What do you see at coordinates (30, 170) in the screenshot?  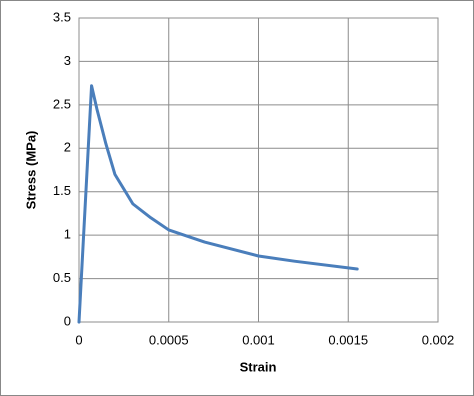 I see `y-axis-title: Stress (MPa)` at bounding box center [30, 170].